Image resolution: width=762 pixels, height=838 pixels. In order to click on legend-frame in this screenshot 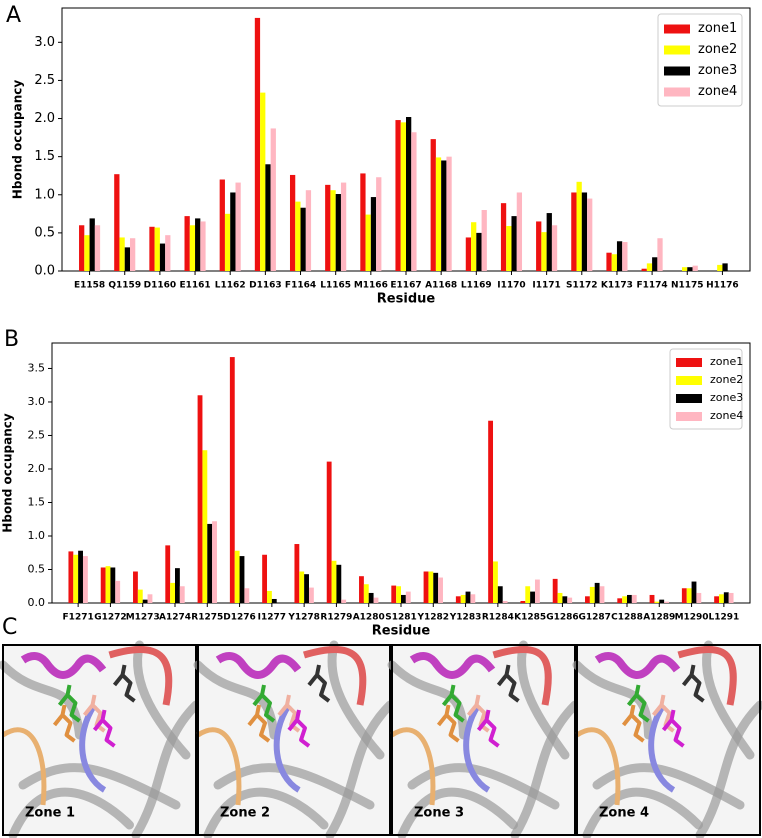, I will do `click(706, 389)`.